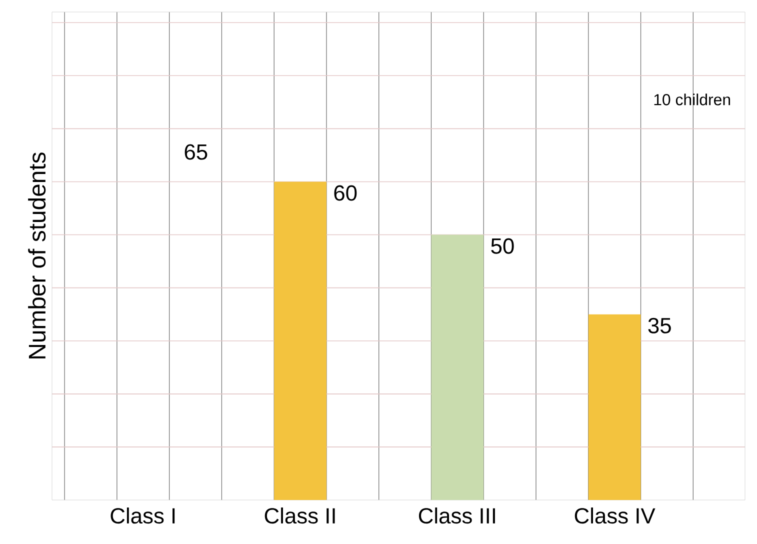  Describe the element at coordinates (196, 152) in the screenshot. I see `annotation: 65` at that location.